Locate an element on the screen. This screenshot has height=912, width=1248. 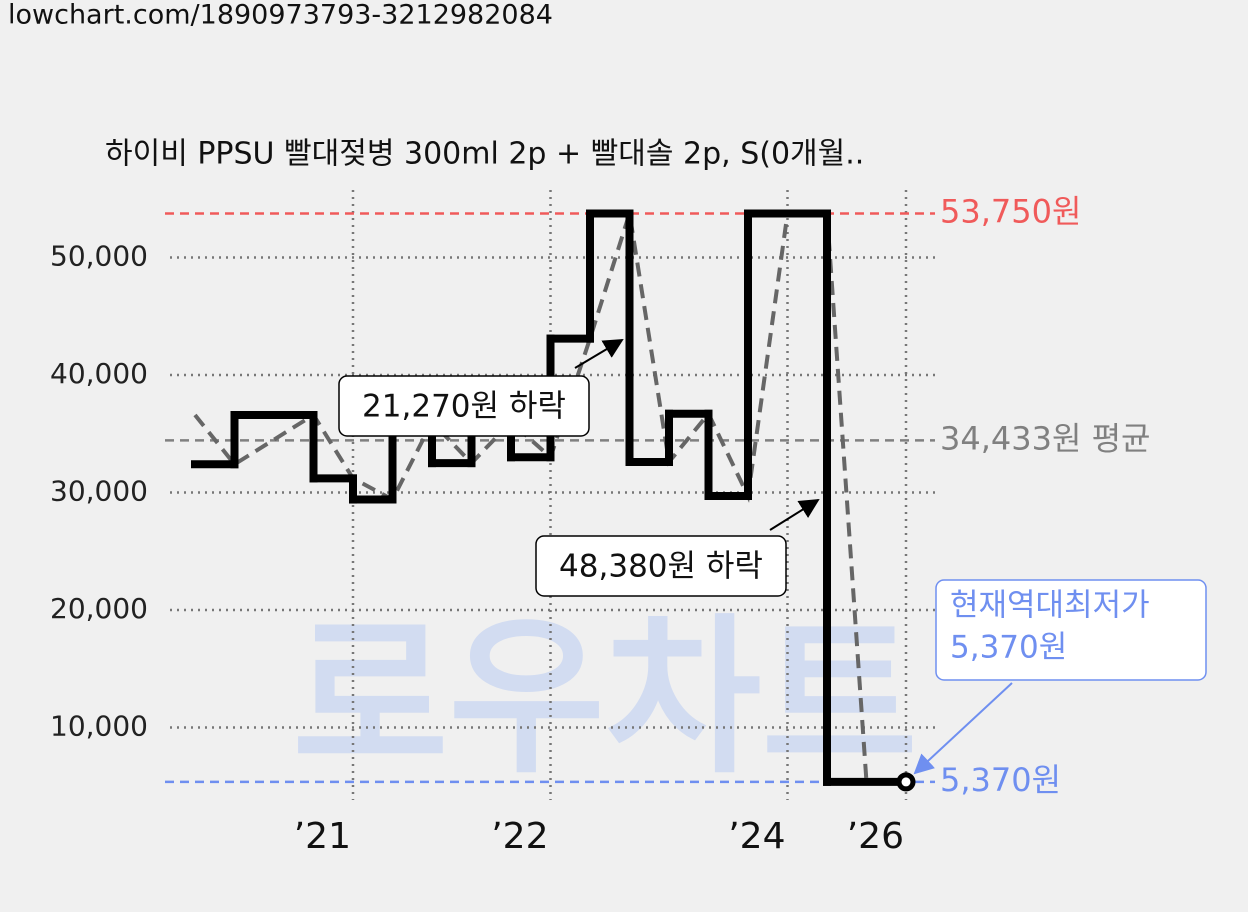
reference-label: 5,370원 is located at coordinates (1000, 780).